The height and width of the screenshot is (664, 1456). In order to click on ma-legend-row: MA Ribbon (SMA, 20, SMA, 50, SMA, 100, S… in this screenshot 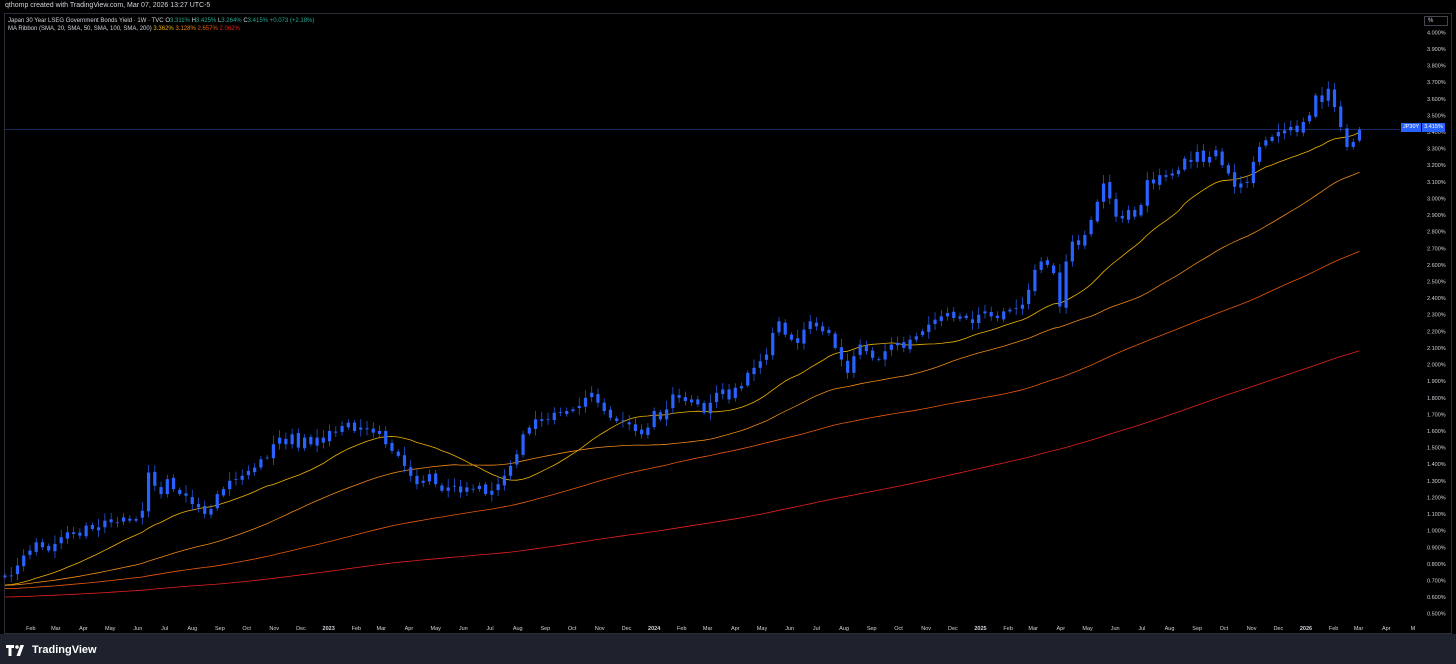, I will do `click(161, 29)`.